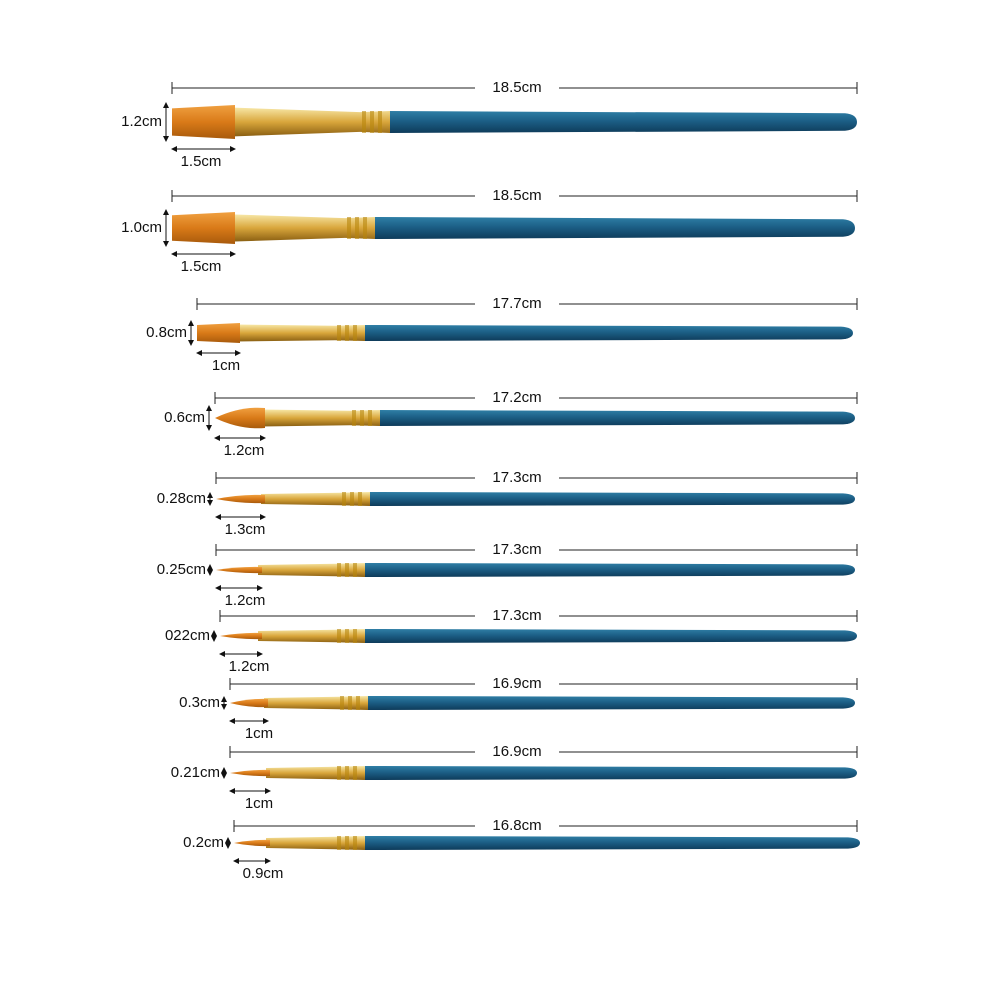  Describe the element at coordinates (263, 873) in the screenshot. I see `head-label: 0.9cm` at that location.